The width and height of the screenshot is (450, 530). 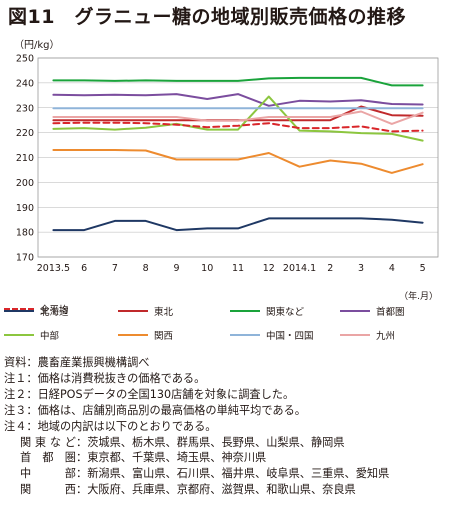 I want to click on x-tick-label: 12, so click(x=269, y=268).